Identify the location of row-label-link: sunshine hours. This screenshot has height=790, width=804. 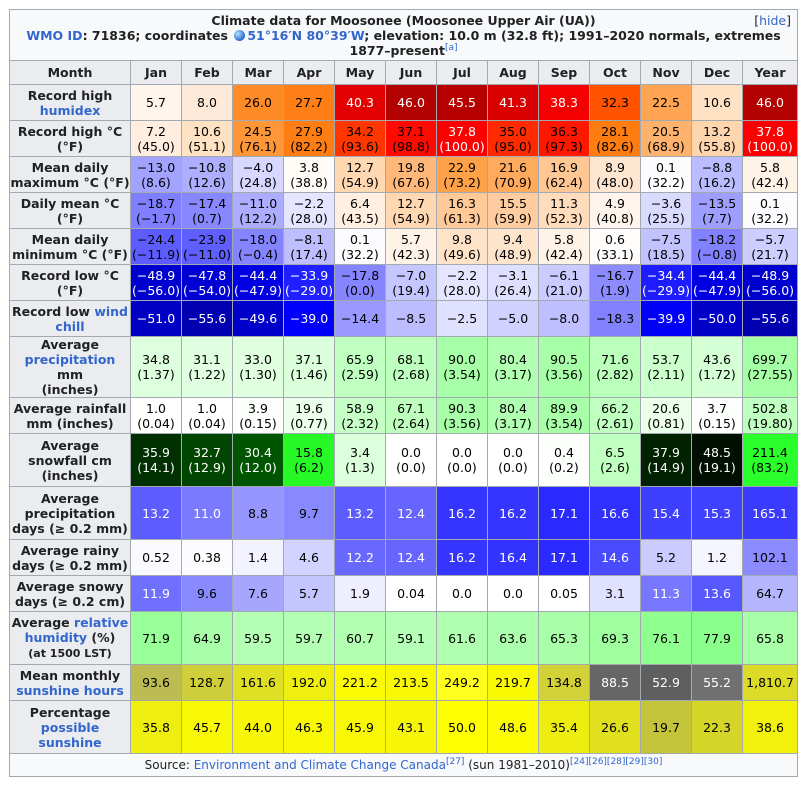
(70, 690).